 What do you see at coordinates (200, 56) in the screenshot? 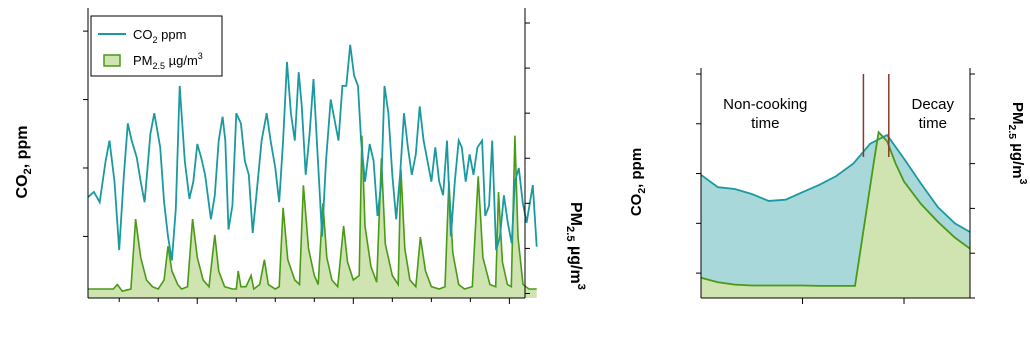
I see `legend-pm25-sup: 3` at bounding box center [200, 56].